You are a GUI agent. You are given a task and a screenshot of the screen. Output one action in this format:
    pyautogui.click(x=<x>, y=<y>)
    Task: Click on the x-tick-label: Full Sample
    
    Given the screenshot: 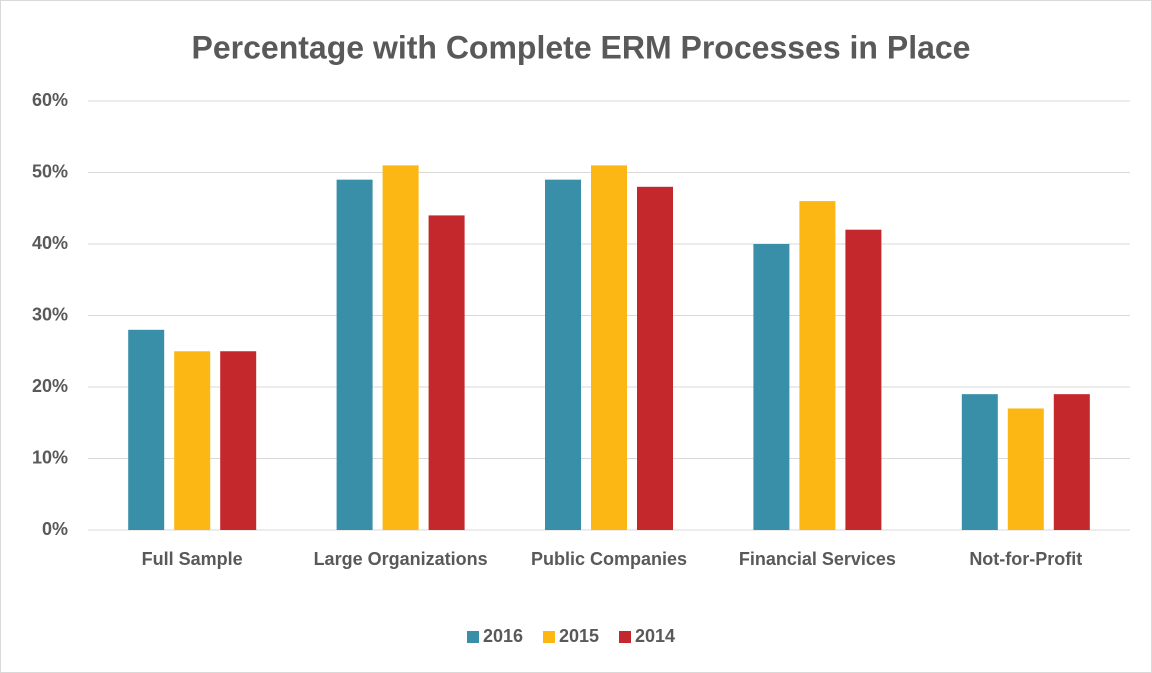 What is the action you would take?
    pyautogui.click(x=192, y=559)
    